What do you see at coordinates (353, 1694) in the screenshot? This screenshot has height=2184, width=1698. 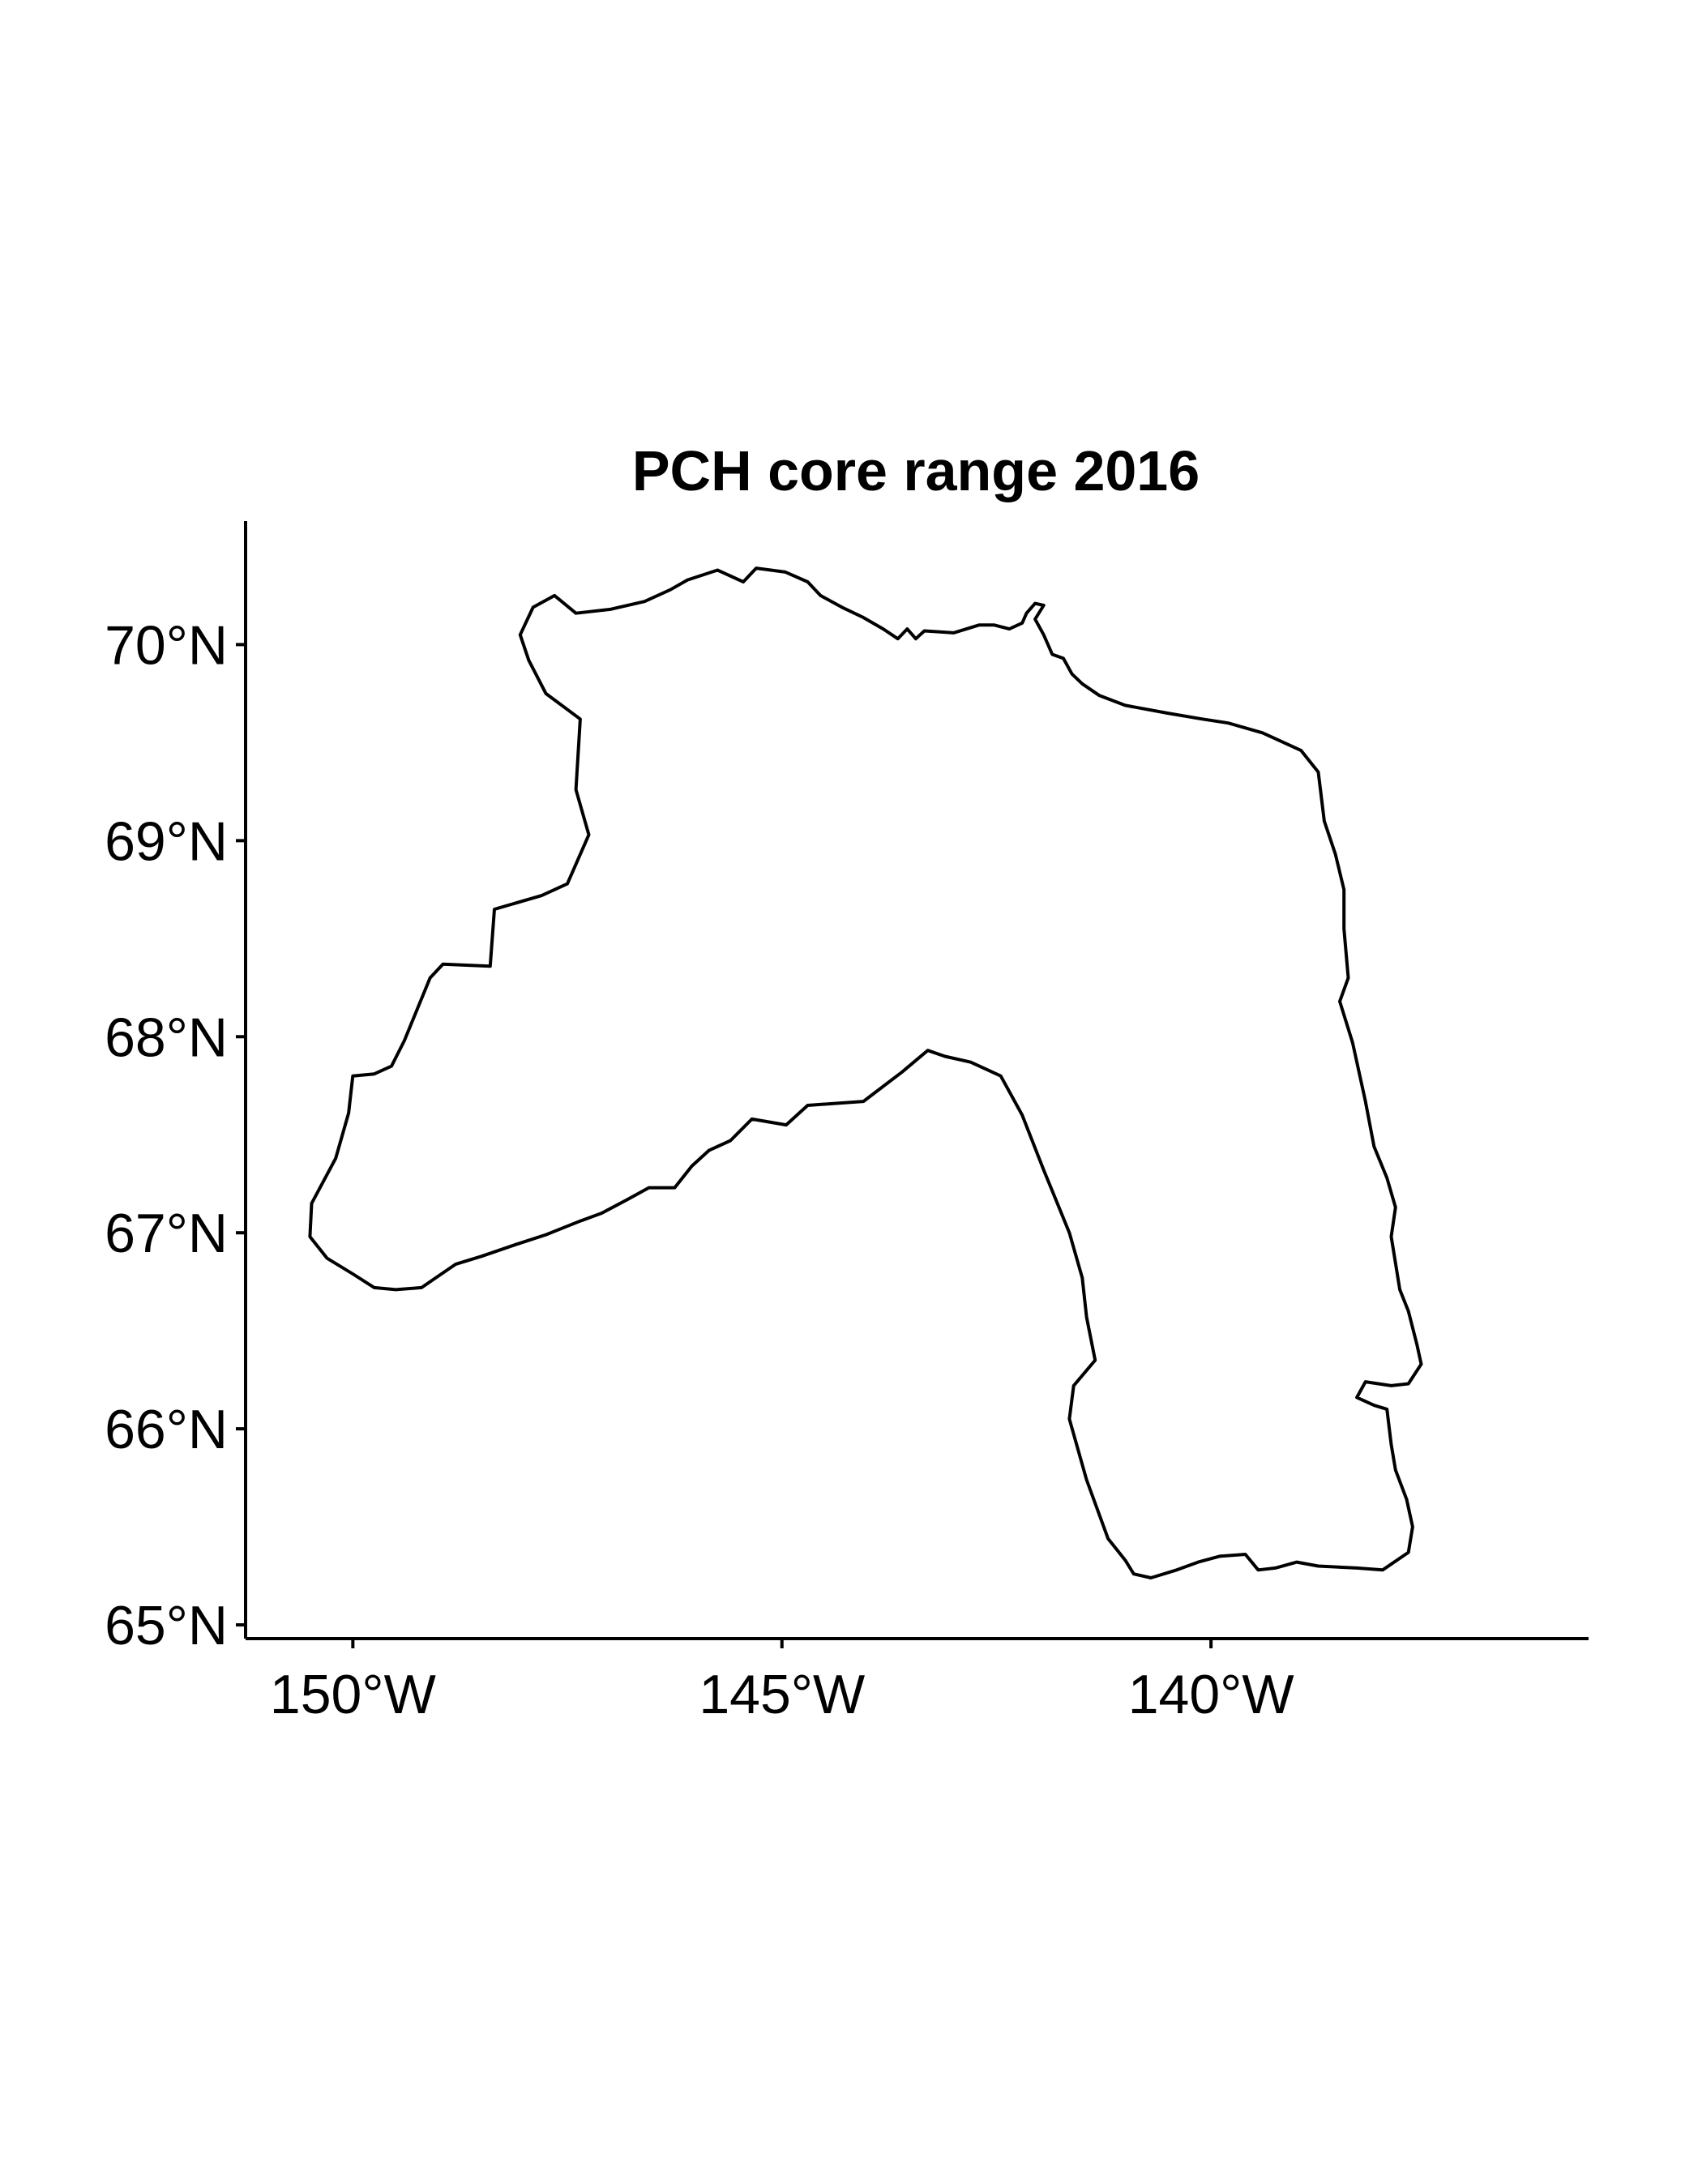 I see `x-tick-label: 150°W` at bounding box center [353, 1694].